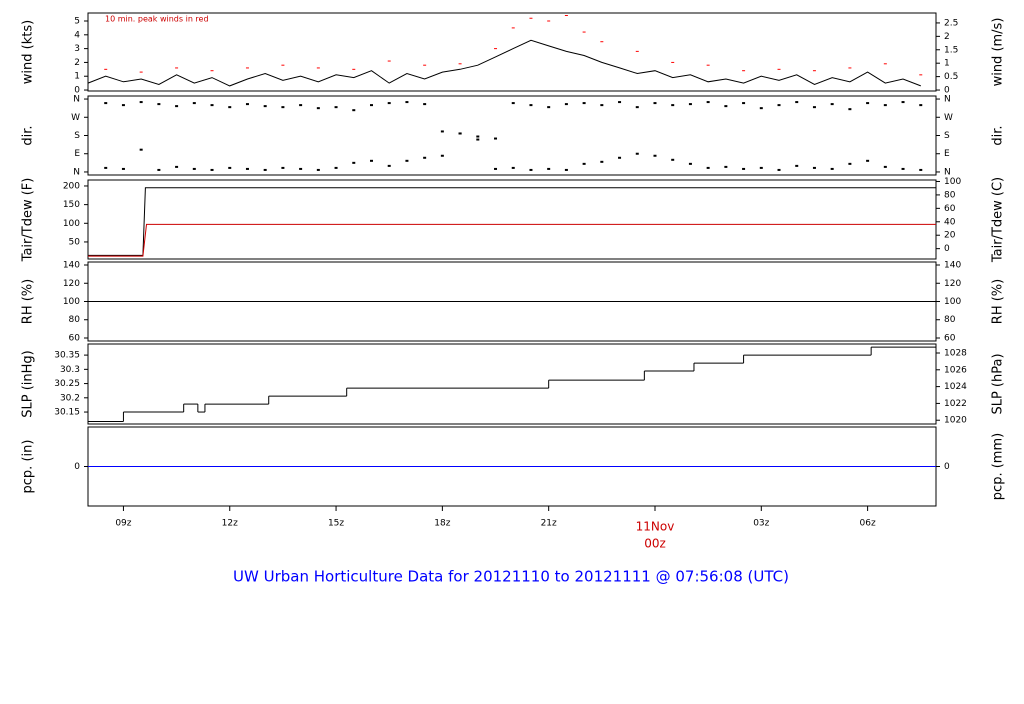 The image size is (1024, 704). What do you see at coordinates (868, 524) in the screenshot?
I see `x-tick-label: 06z` at bounding box center [868, 524].